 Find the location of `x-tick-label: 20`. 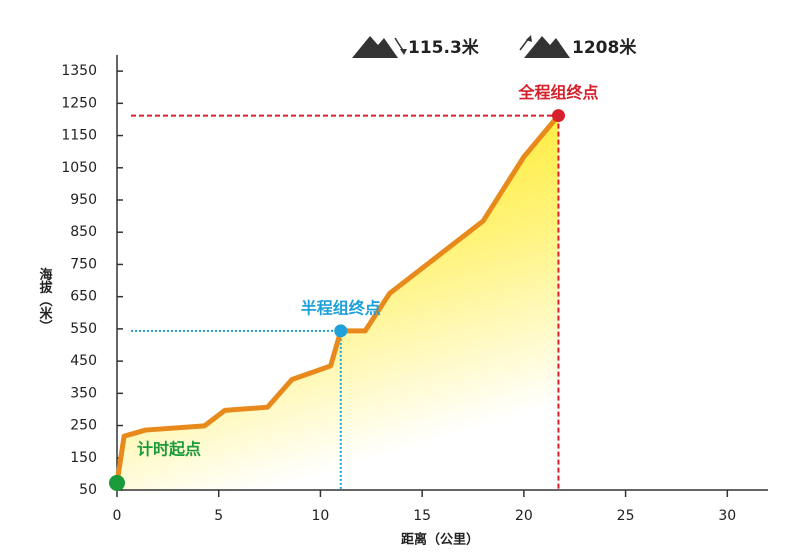

x-tick-label: 20 is located at coordinates (524, 516).